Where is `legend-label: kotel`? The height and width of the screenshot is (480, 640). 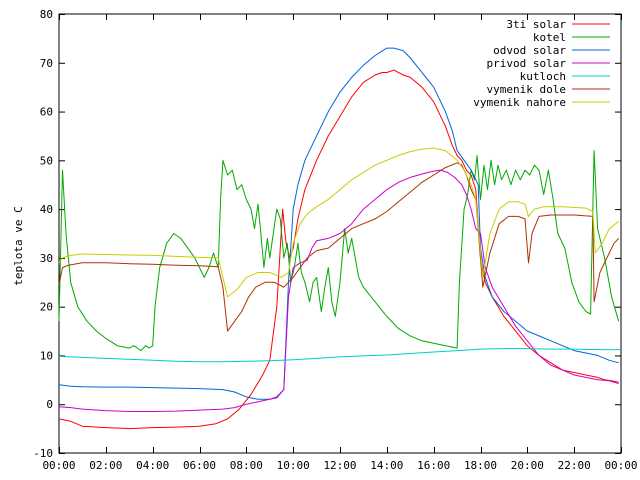 legend-label: kotel is located at coordinates (549, 37).